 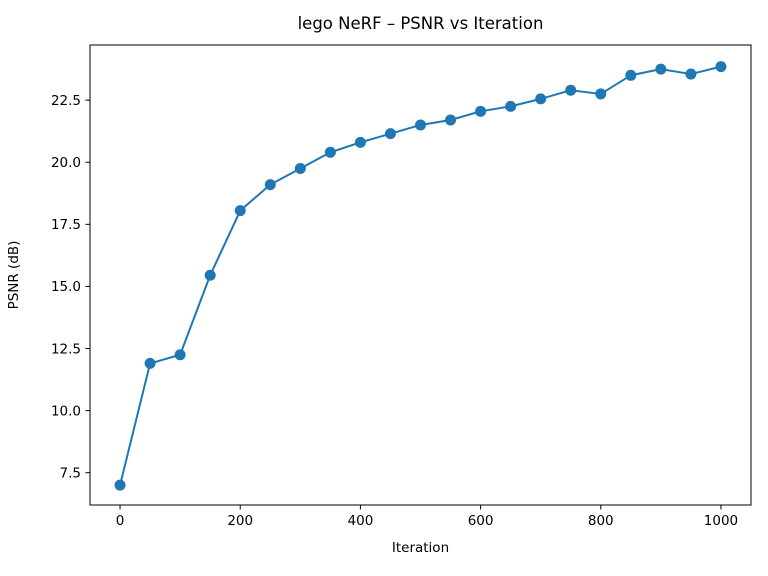 I want to click on chart-title: lego NeRF – PSNR vs Iteration, so click(x=420, y=23).